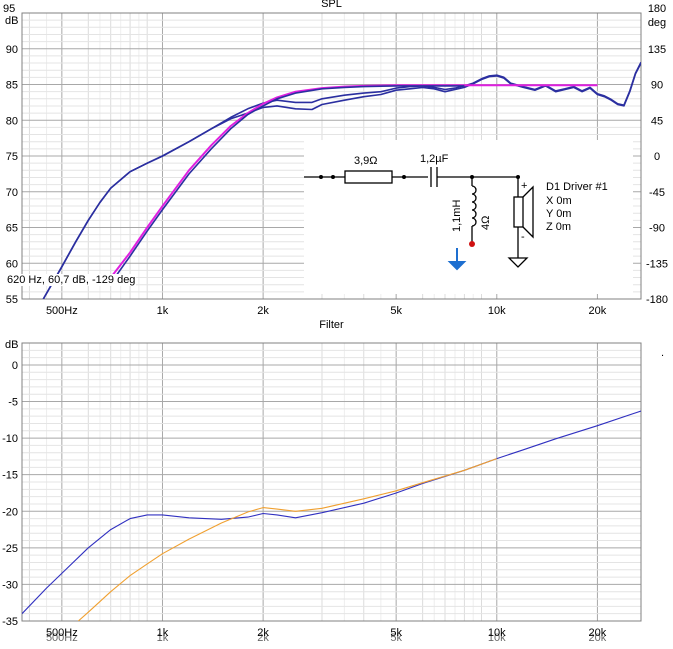 The height and width of the screenshot is (649, 673). Describe the element at coordinates (10, 585) in the screenshot. I see `y-tick-label: -30` at that location.